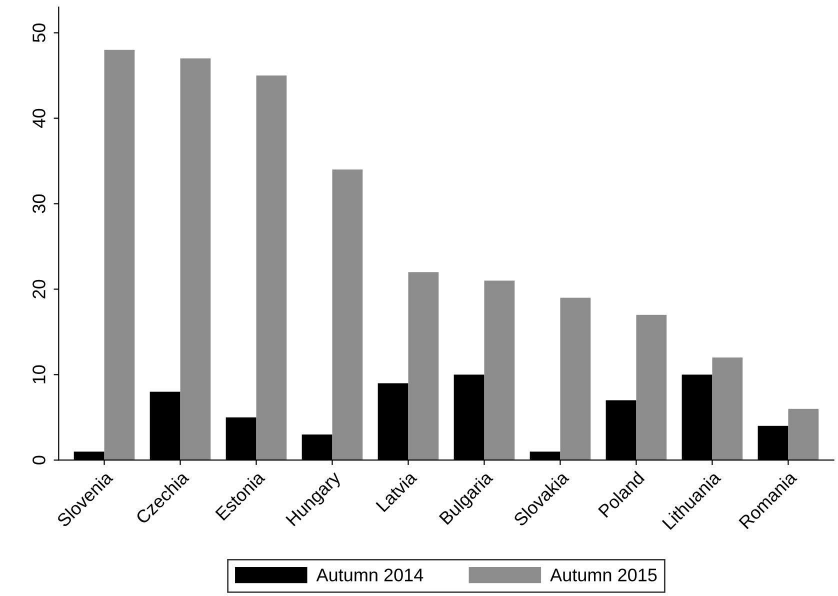 The height and width of the screenshot is (596, 838). What do you see at coordinates (39, 289) in the screenshot?
I see `y-tick-label: 20` at bounding box center [39, 289].